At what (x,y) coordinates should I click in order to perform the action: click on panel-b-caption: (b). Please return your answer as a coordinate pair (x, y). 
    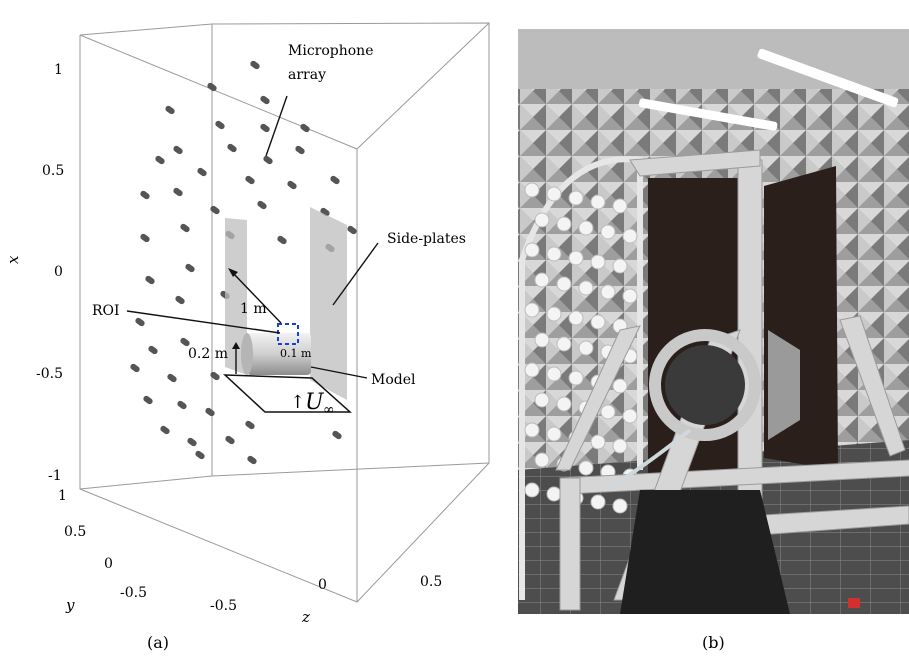
    Looking at the image, I should click on (713, 642).